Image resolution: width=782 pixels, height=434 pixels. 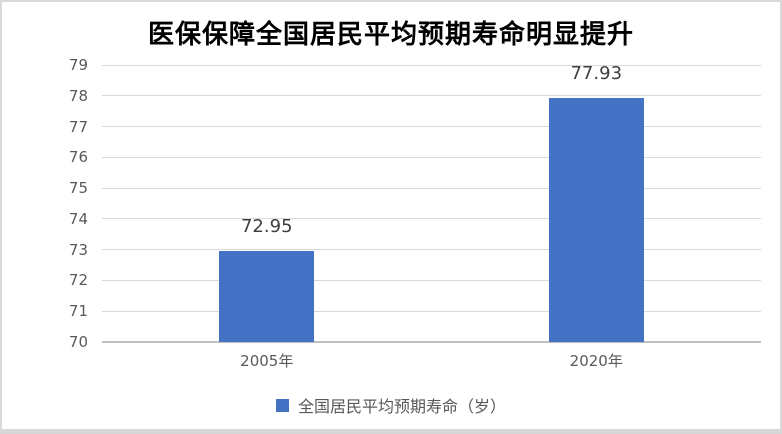 I want to click on y-tick-label: 77, so click(x=78, y=126).